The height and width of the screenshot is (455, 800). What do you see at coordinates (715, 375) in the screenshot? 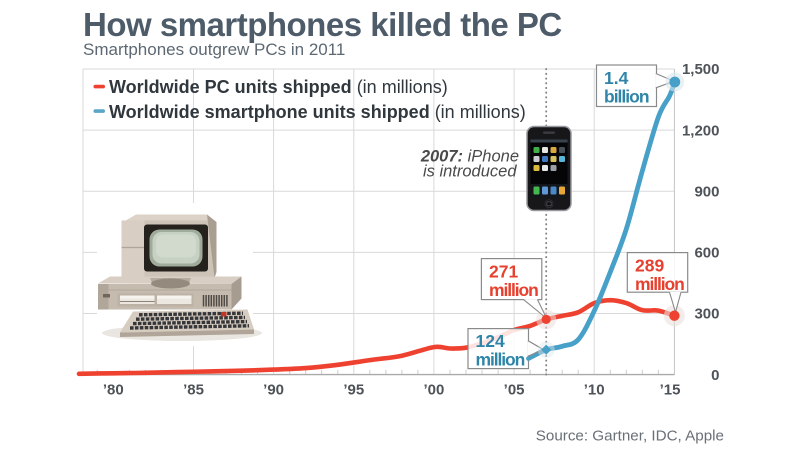
I see `svg-text: 0` at bounding box center [715, 375].